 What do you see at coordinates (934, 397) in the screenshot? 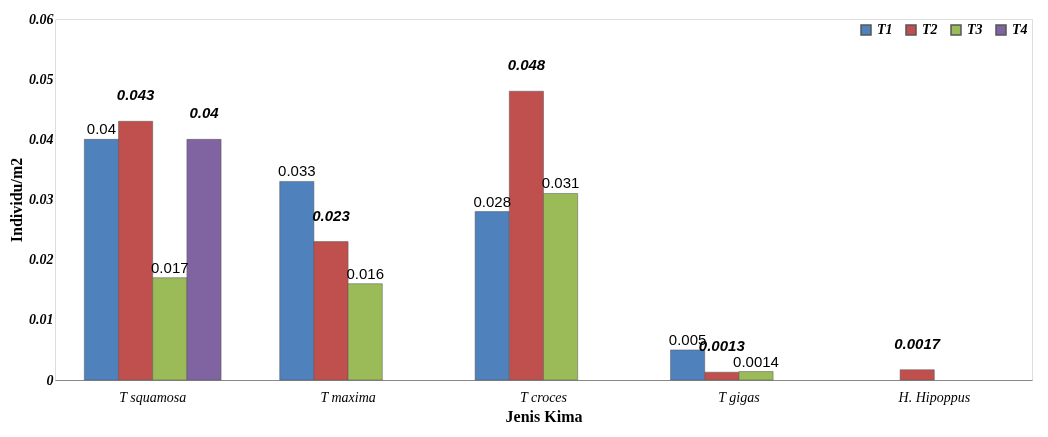
I see `x-tick-label: H. Hipoppus` at bounding box center [934, 397].